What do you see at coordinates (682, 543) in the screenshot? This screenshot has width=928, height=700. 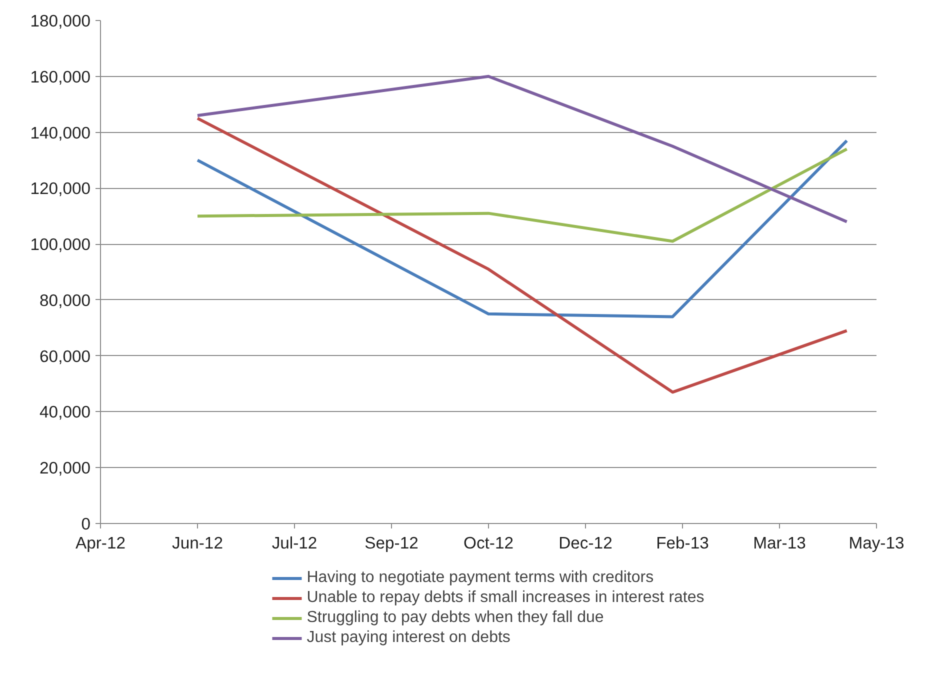 I see `x-tick-label: Feb-13` at bounding box center [682, 543].